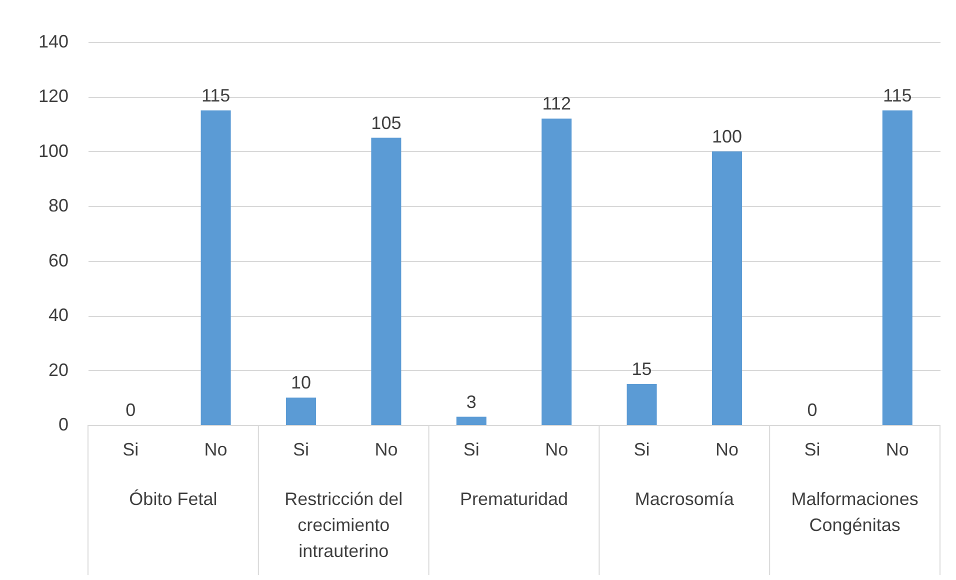  What do you see at coordinates (727, 136) in the screenshot?
I see `data-label: 100` at bounding box center [727, 136].